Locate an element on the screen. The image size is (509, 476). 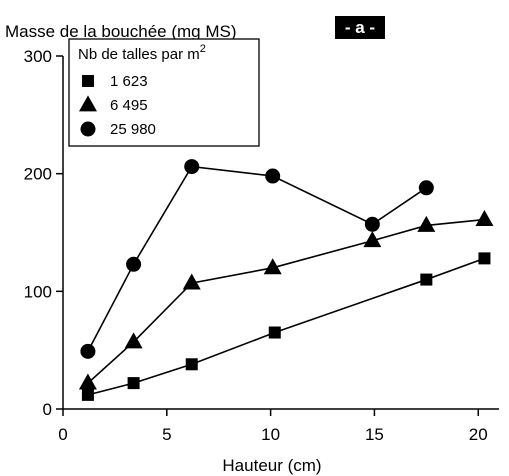
x-axis-title: Hauteur (cm) is located at coordinates (271, 465).